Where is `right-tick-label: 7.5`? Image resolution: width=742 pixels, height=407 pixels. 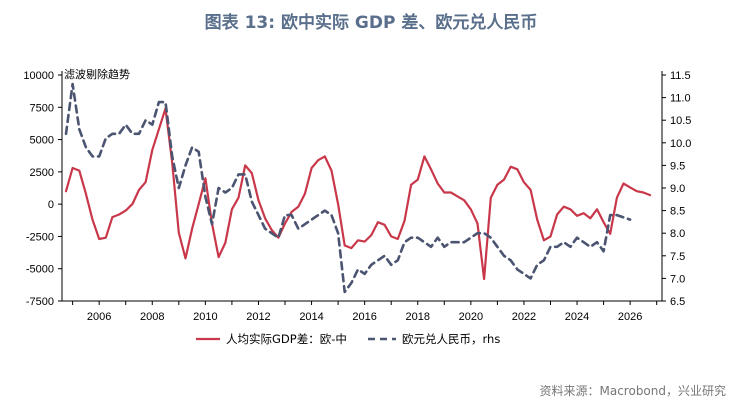
right-tick-label: 7.5 is located at coordinates (677, 257).